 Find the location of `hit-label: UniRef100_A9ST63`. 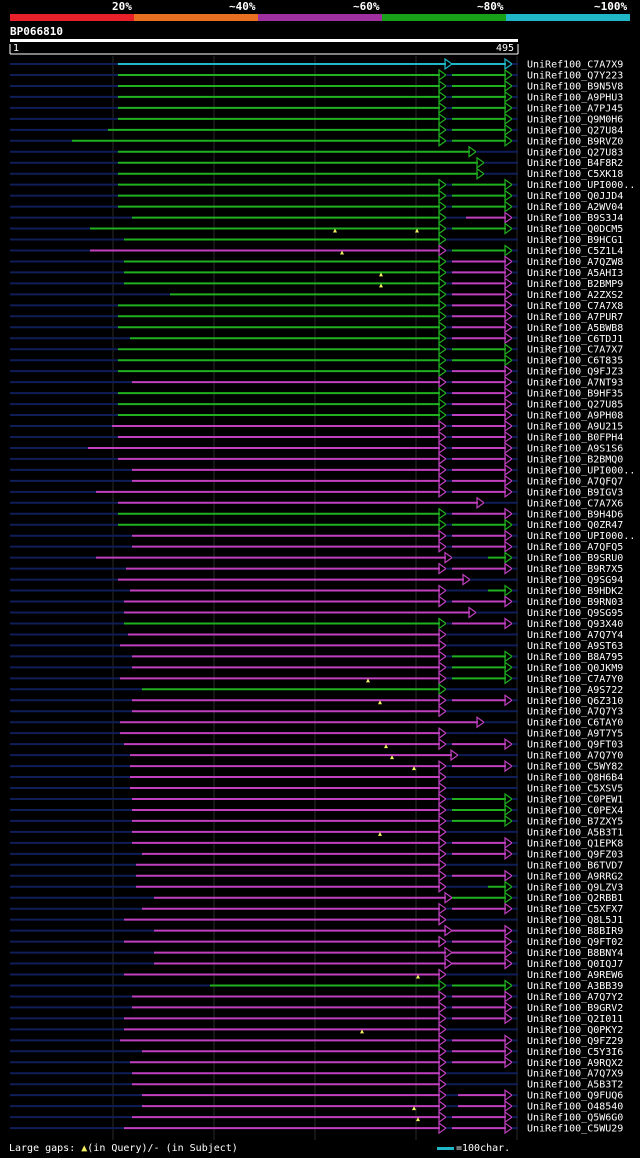

hit-label: UniRef100_A9ST63 is located at coordinates (575, 646).